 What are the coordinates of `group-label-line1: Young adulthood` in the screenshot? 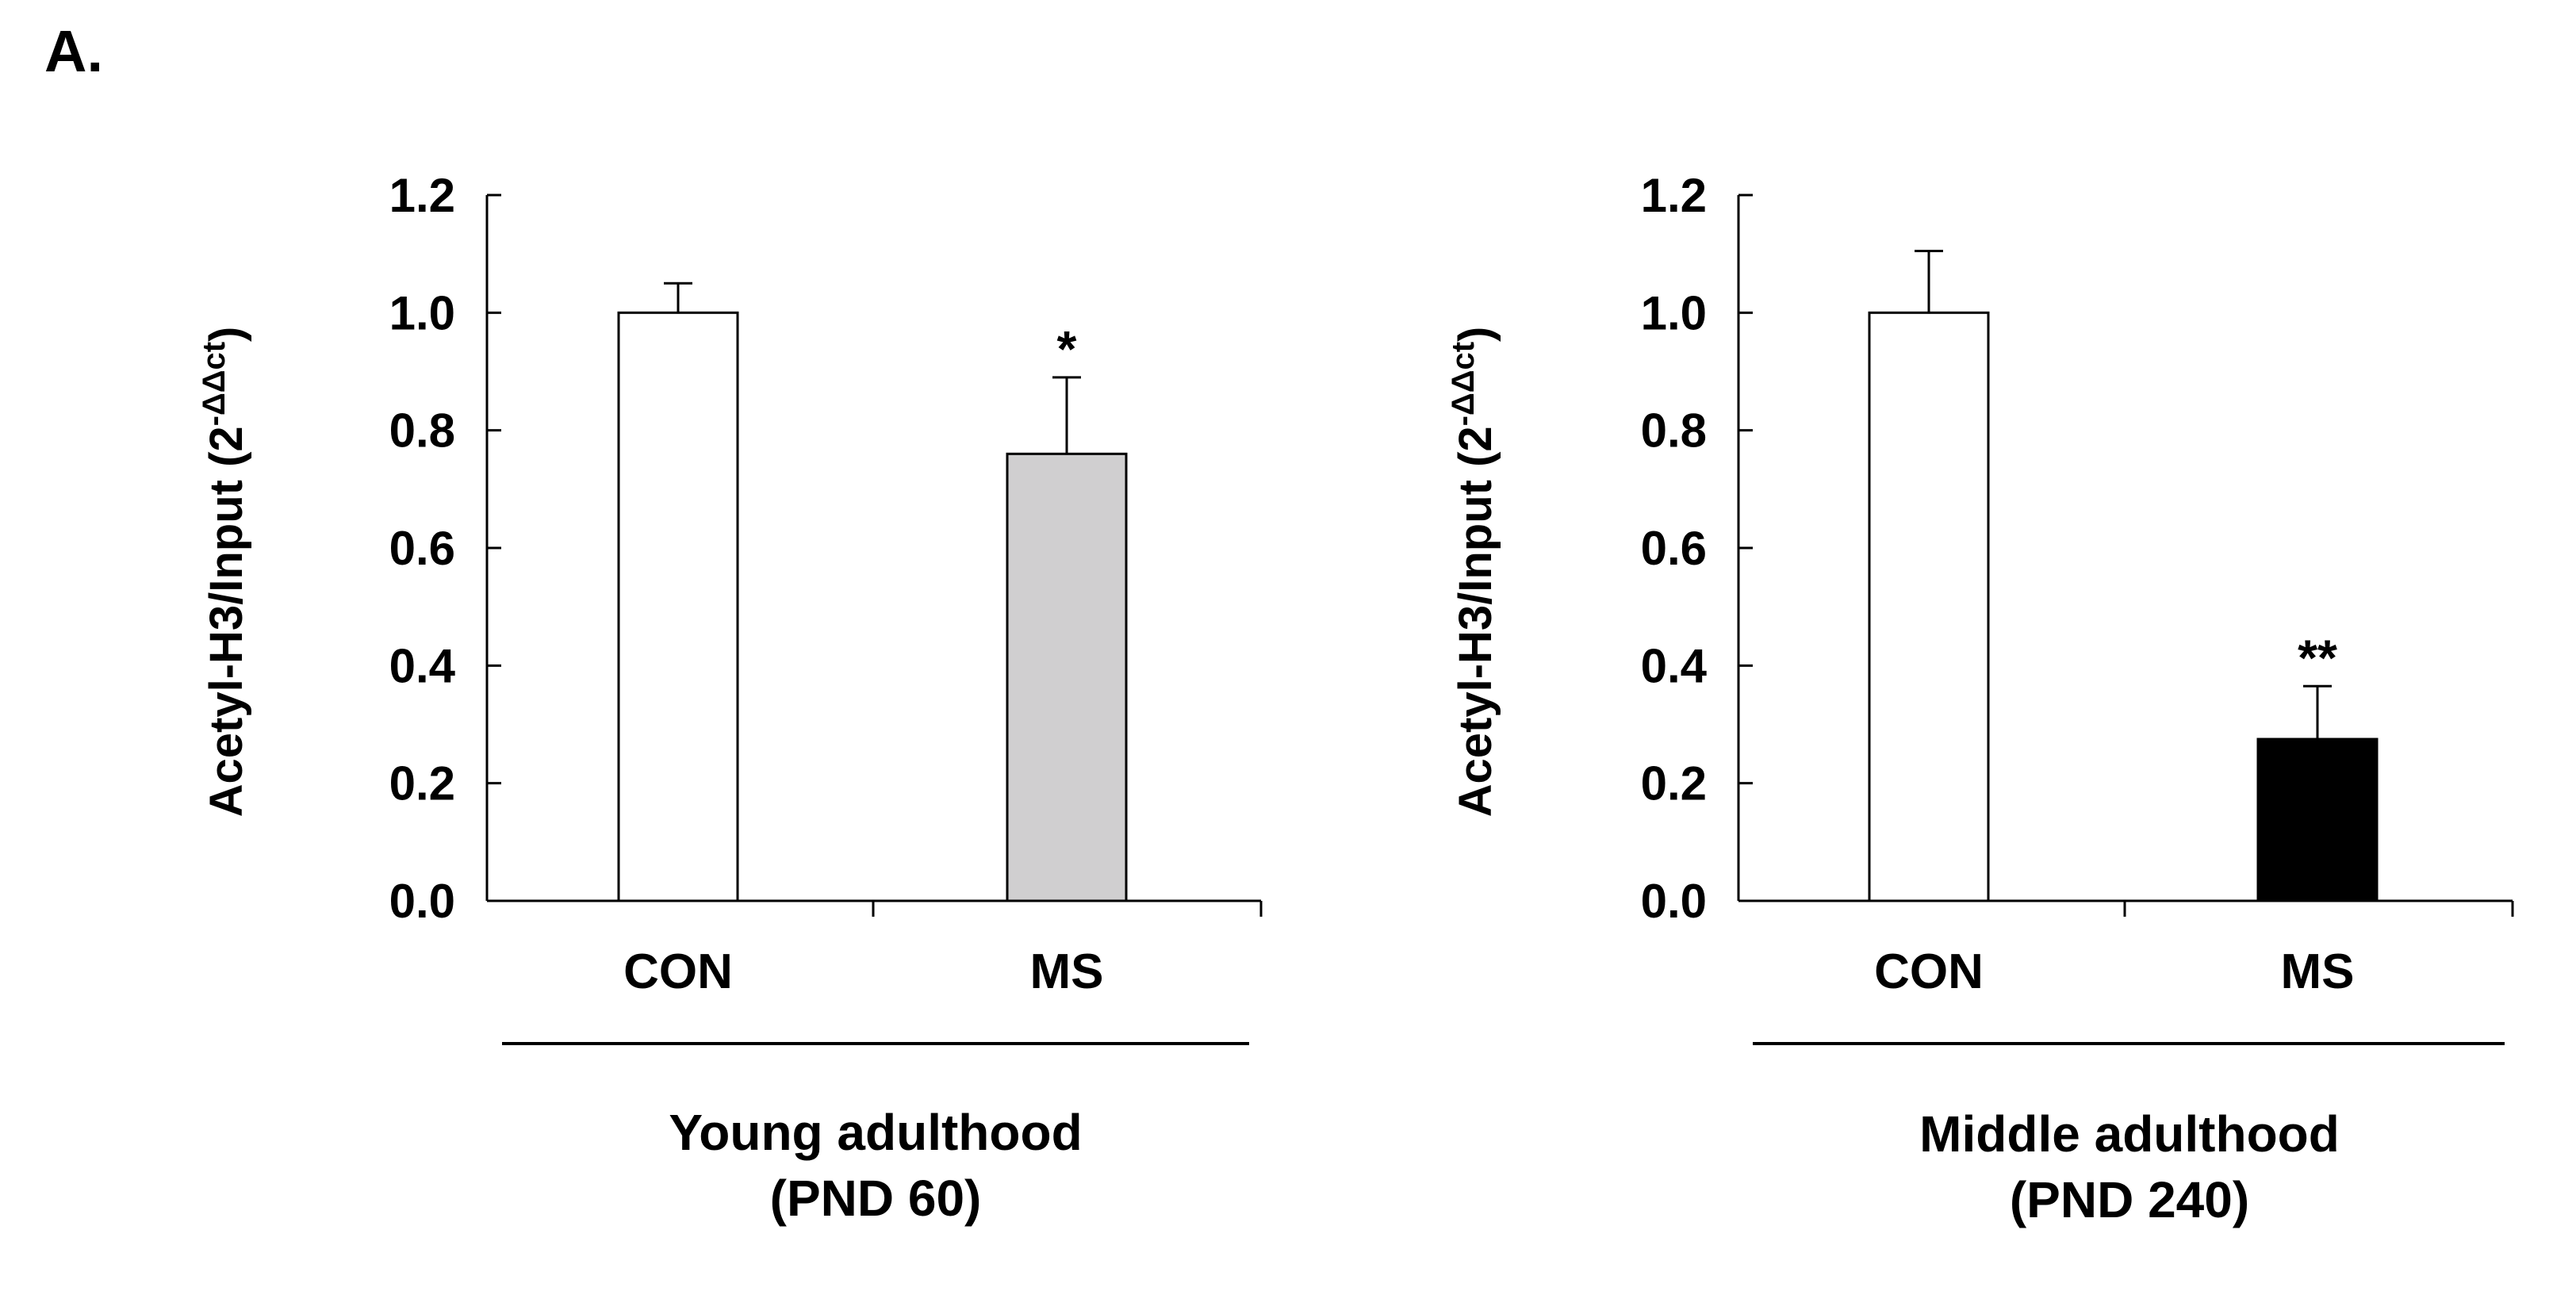 It's located at (876, 1132).